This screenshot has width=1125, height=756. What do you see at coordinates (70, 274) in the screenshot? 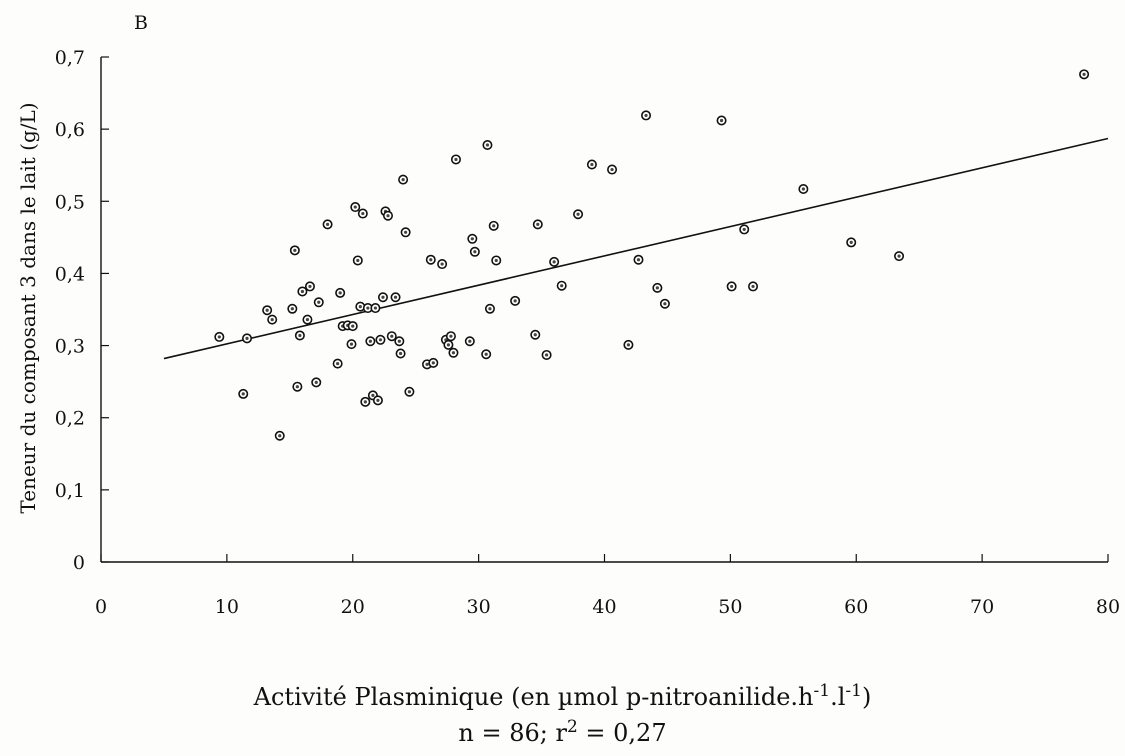
I see `y-tick-label: 0,4` at bounding box center [70, 274].